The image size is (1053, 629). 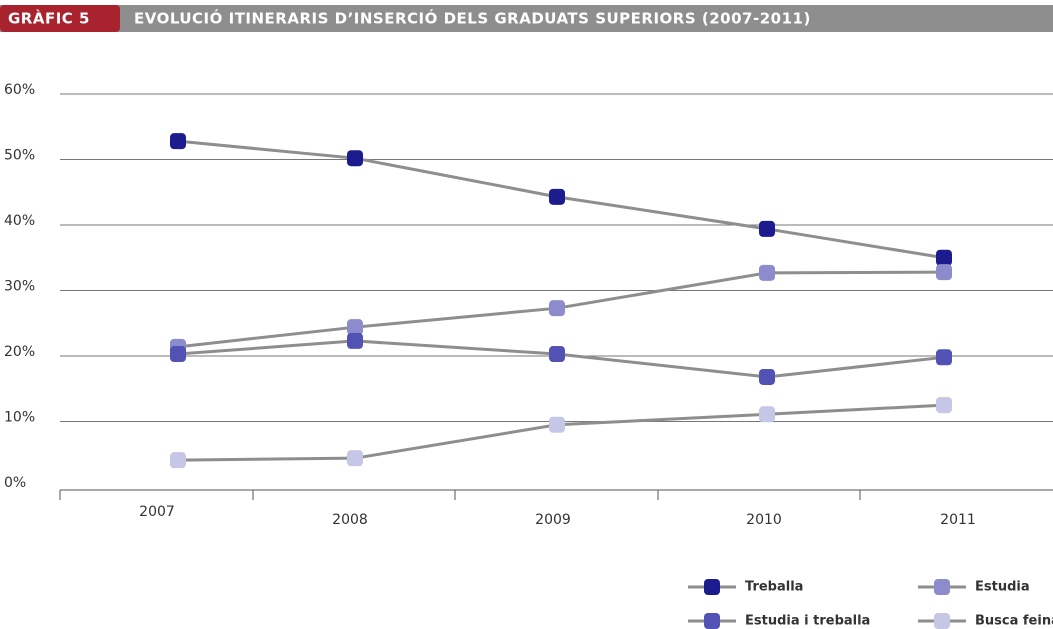 I want to click on legend-label: Busca feina, so click(x=1014, y=621).